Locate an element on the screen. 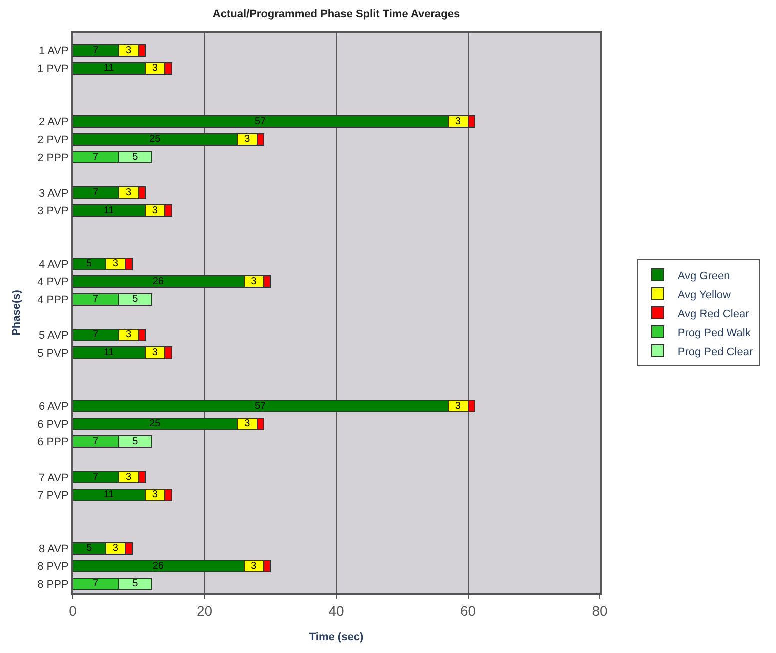 This screenshot has height=653, width=776. y-tick-label: 2 PVP is located at coordinates (53, 140).